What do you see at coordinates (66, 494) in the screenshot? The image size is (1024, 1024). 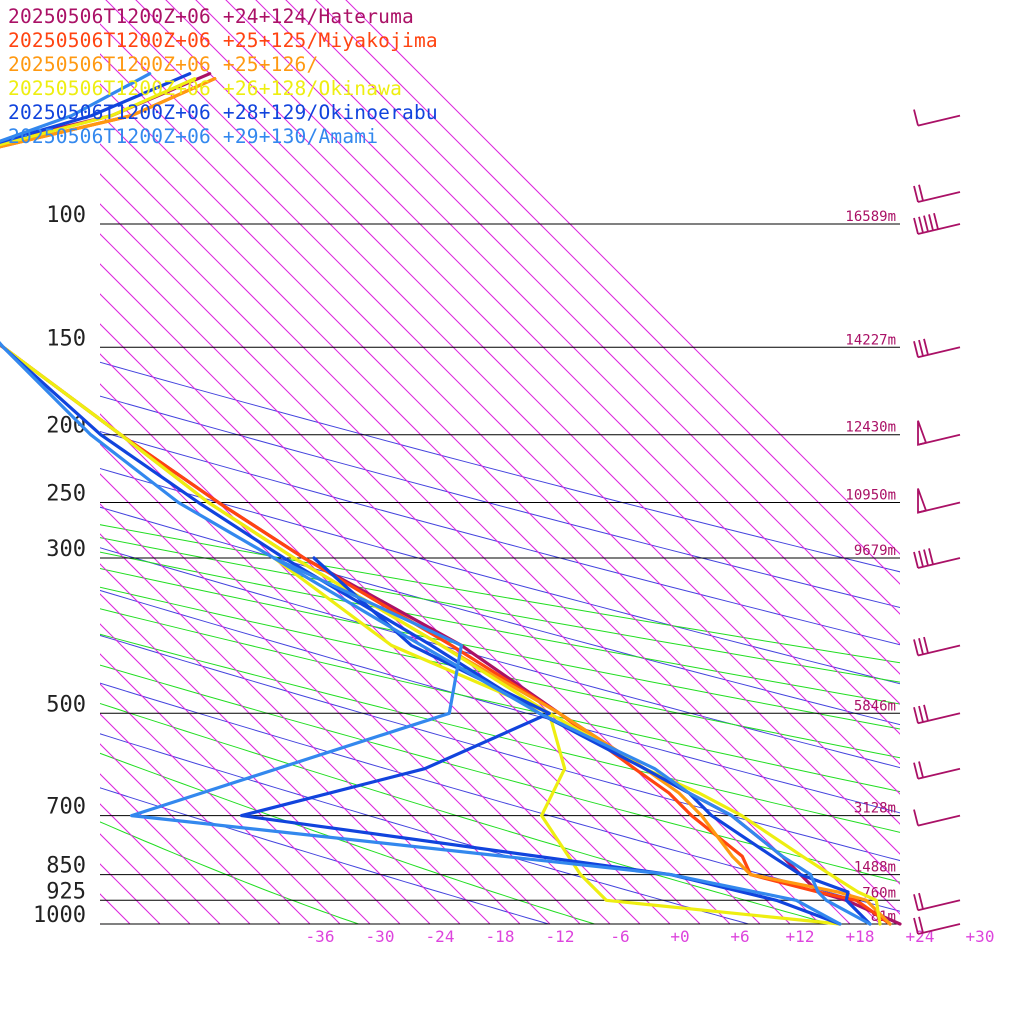 I see `pressure-label: 250` at bounding box center [66, 494].